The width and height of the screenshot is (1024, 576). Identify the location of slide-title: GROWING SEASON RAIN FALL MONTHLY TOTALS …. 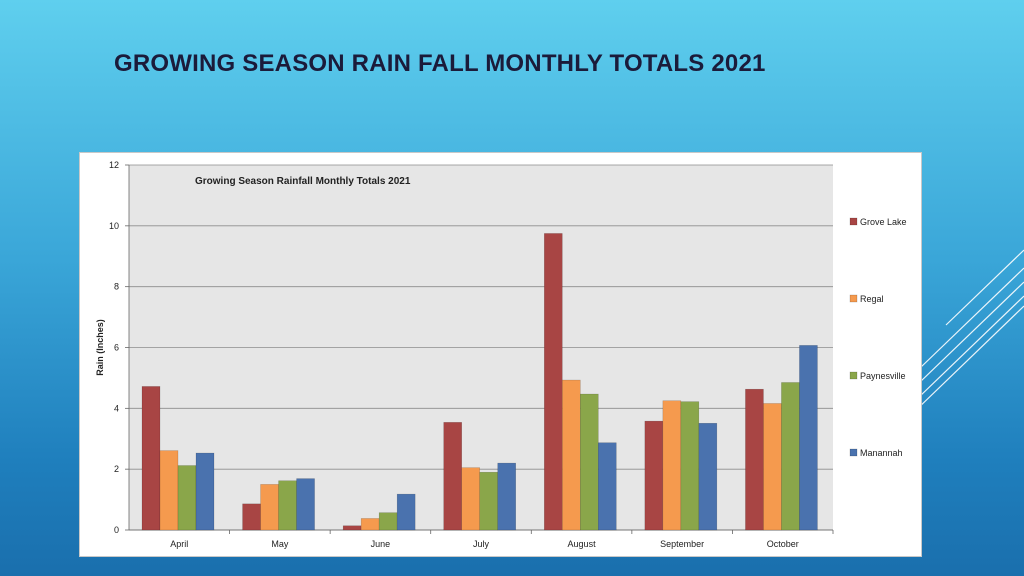
(440, 63).